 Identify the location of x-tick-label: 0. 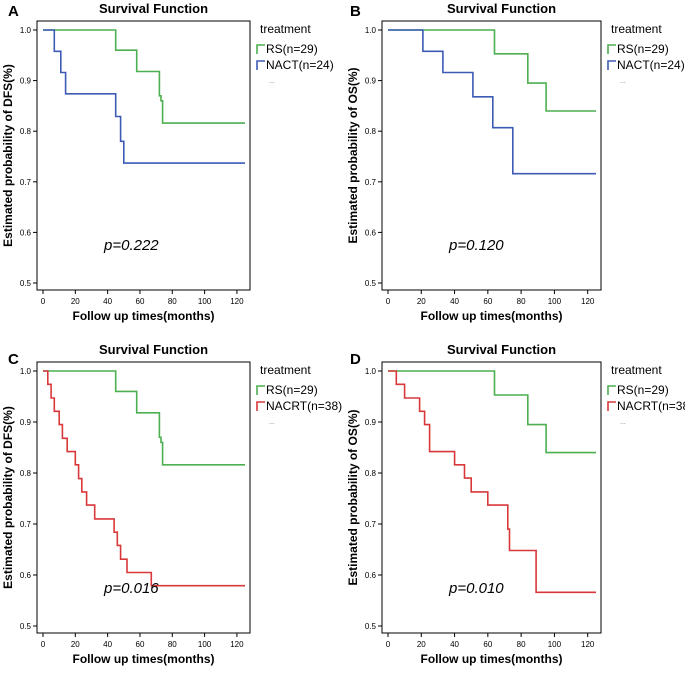
(43, 644).